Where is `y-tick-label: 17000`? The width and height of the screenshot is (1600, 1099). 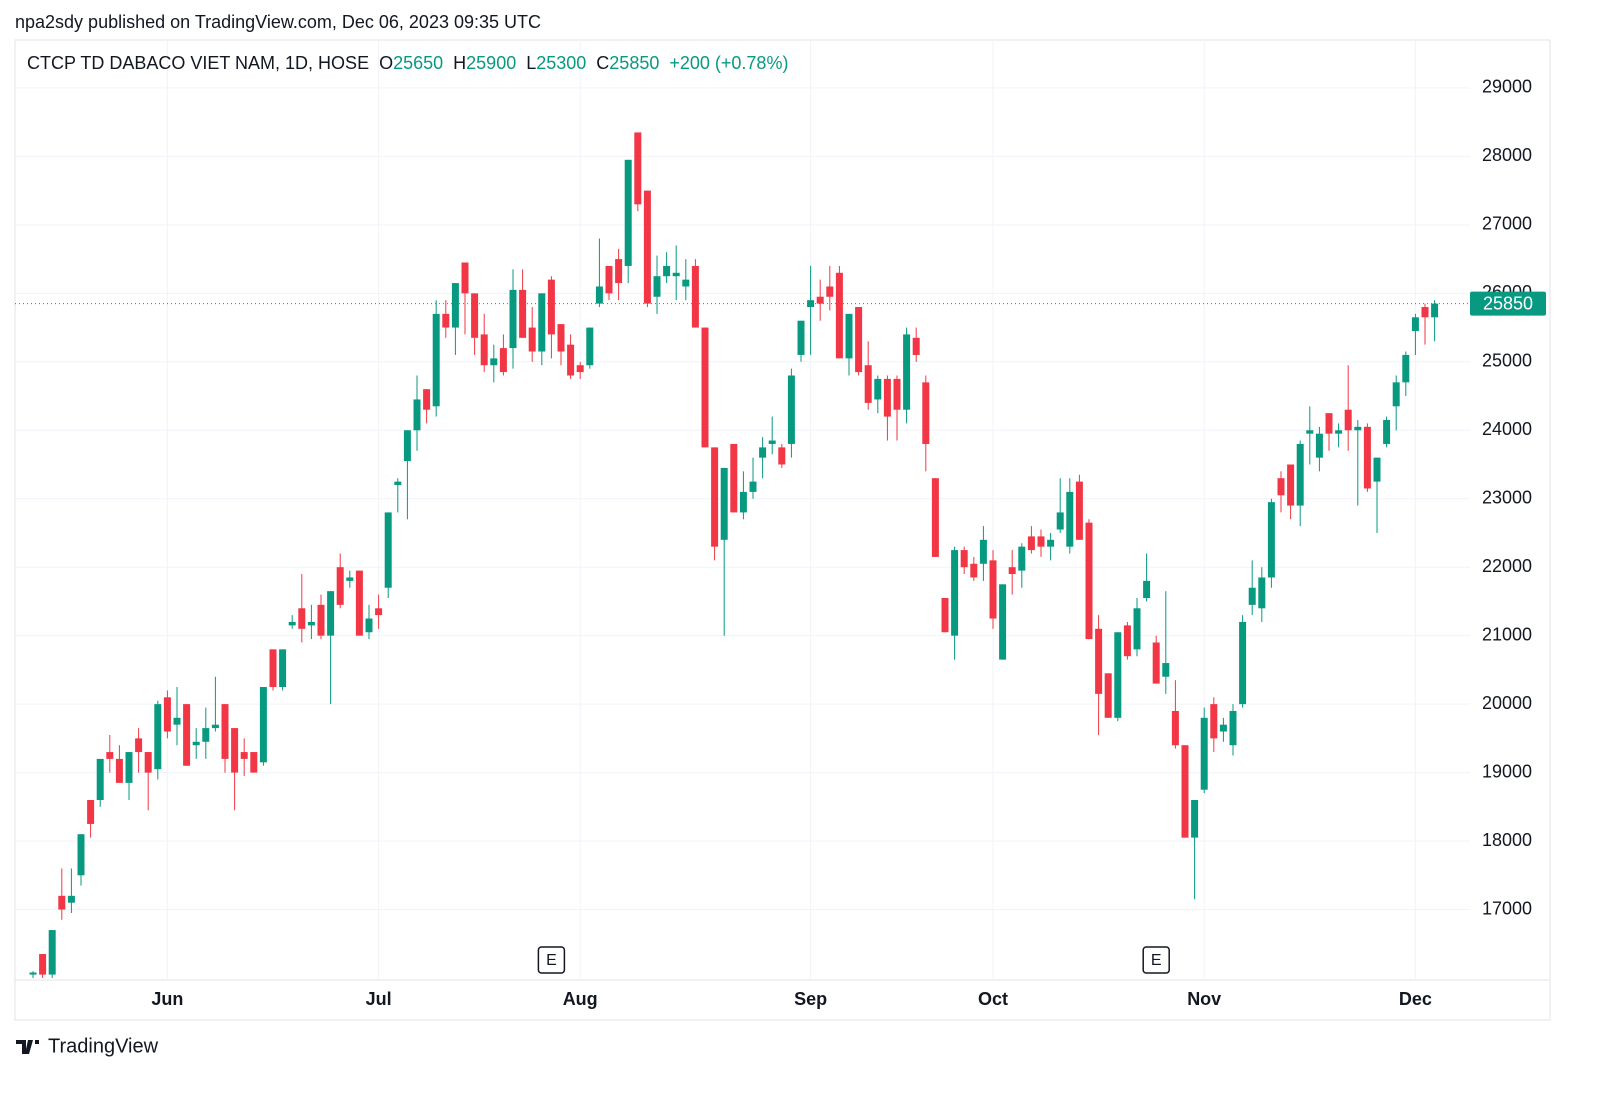 y-tick-label: 17000 is located at coordinates (1507, 908).